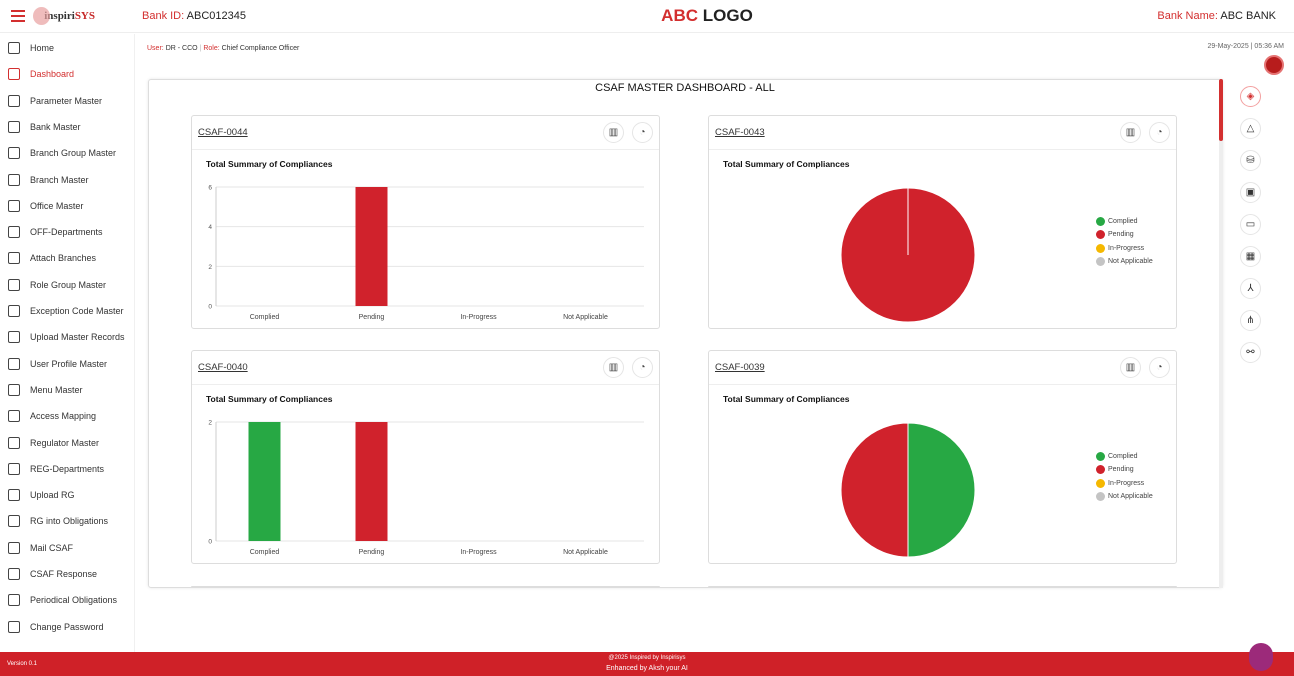  I want to click on legend-label: Pending, so click(1121, 235).